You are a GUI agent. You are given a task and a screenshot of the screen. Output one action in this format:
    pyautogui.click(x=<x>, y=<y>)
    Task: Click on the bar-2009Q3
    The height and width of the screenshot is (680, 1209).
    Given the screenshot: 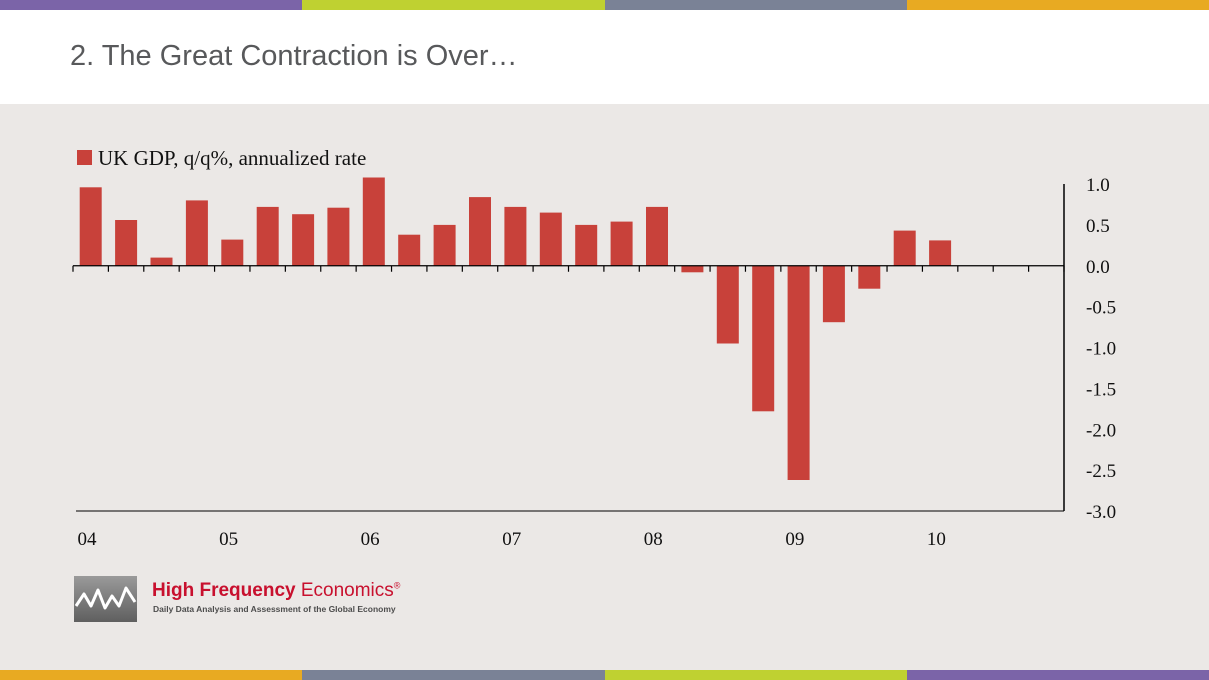 What is the action you would take?
    pyautogui.click(x=869, y=277)
    